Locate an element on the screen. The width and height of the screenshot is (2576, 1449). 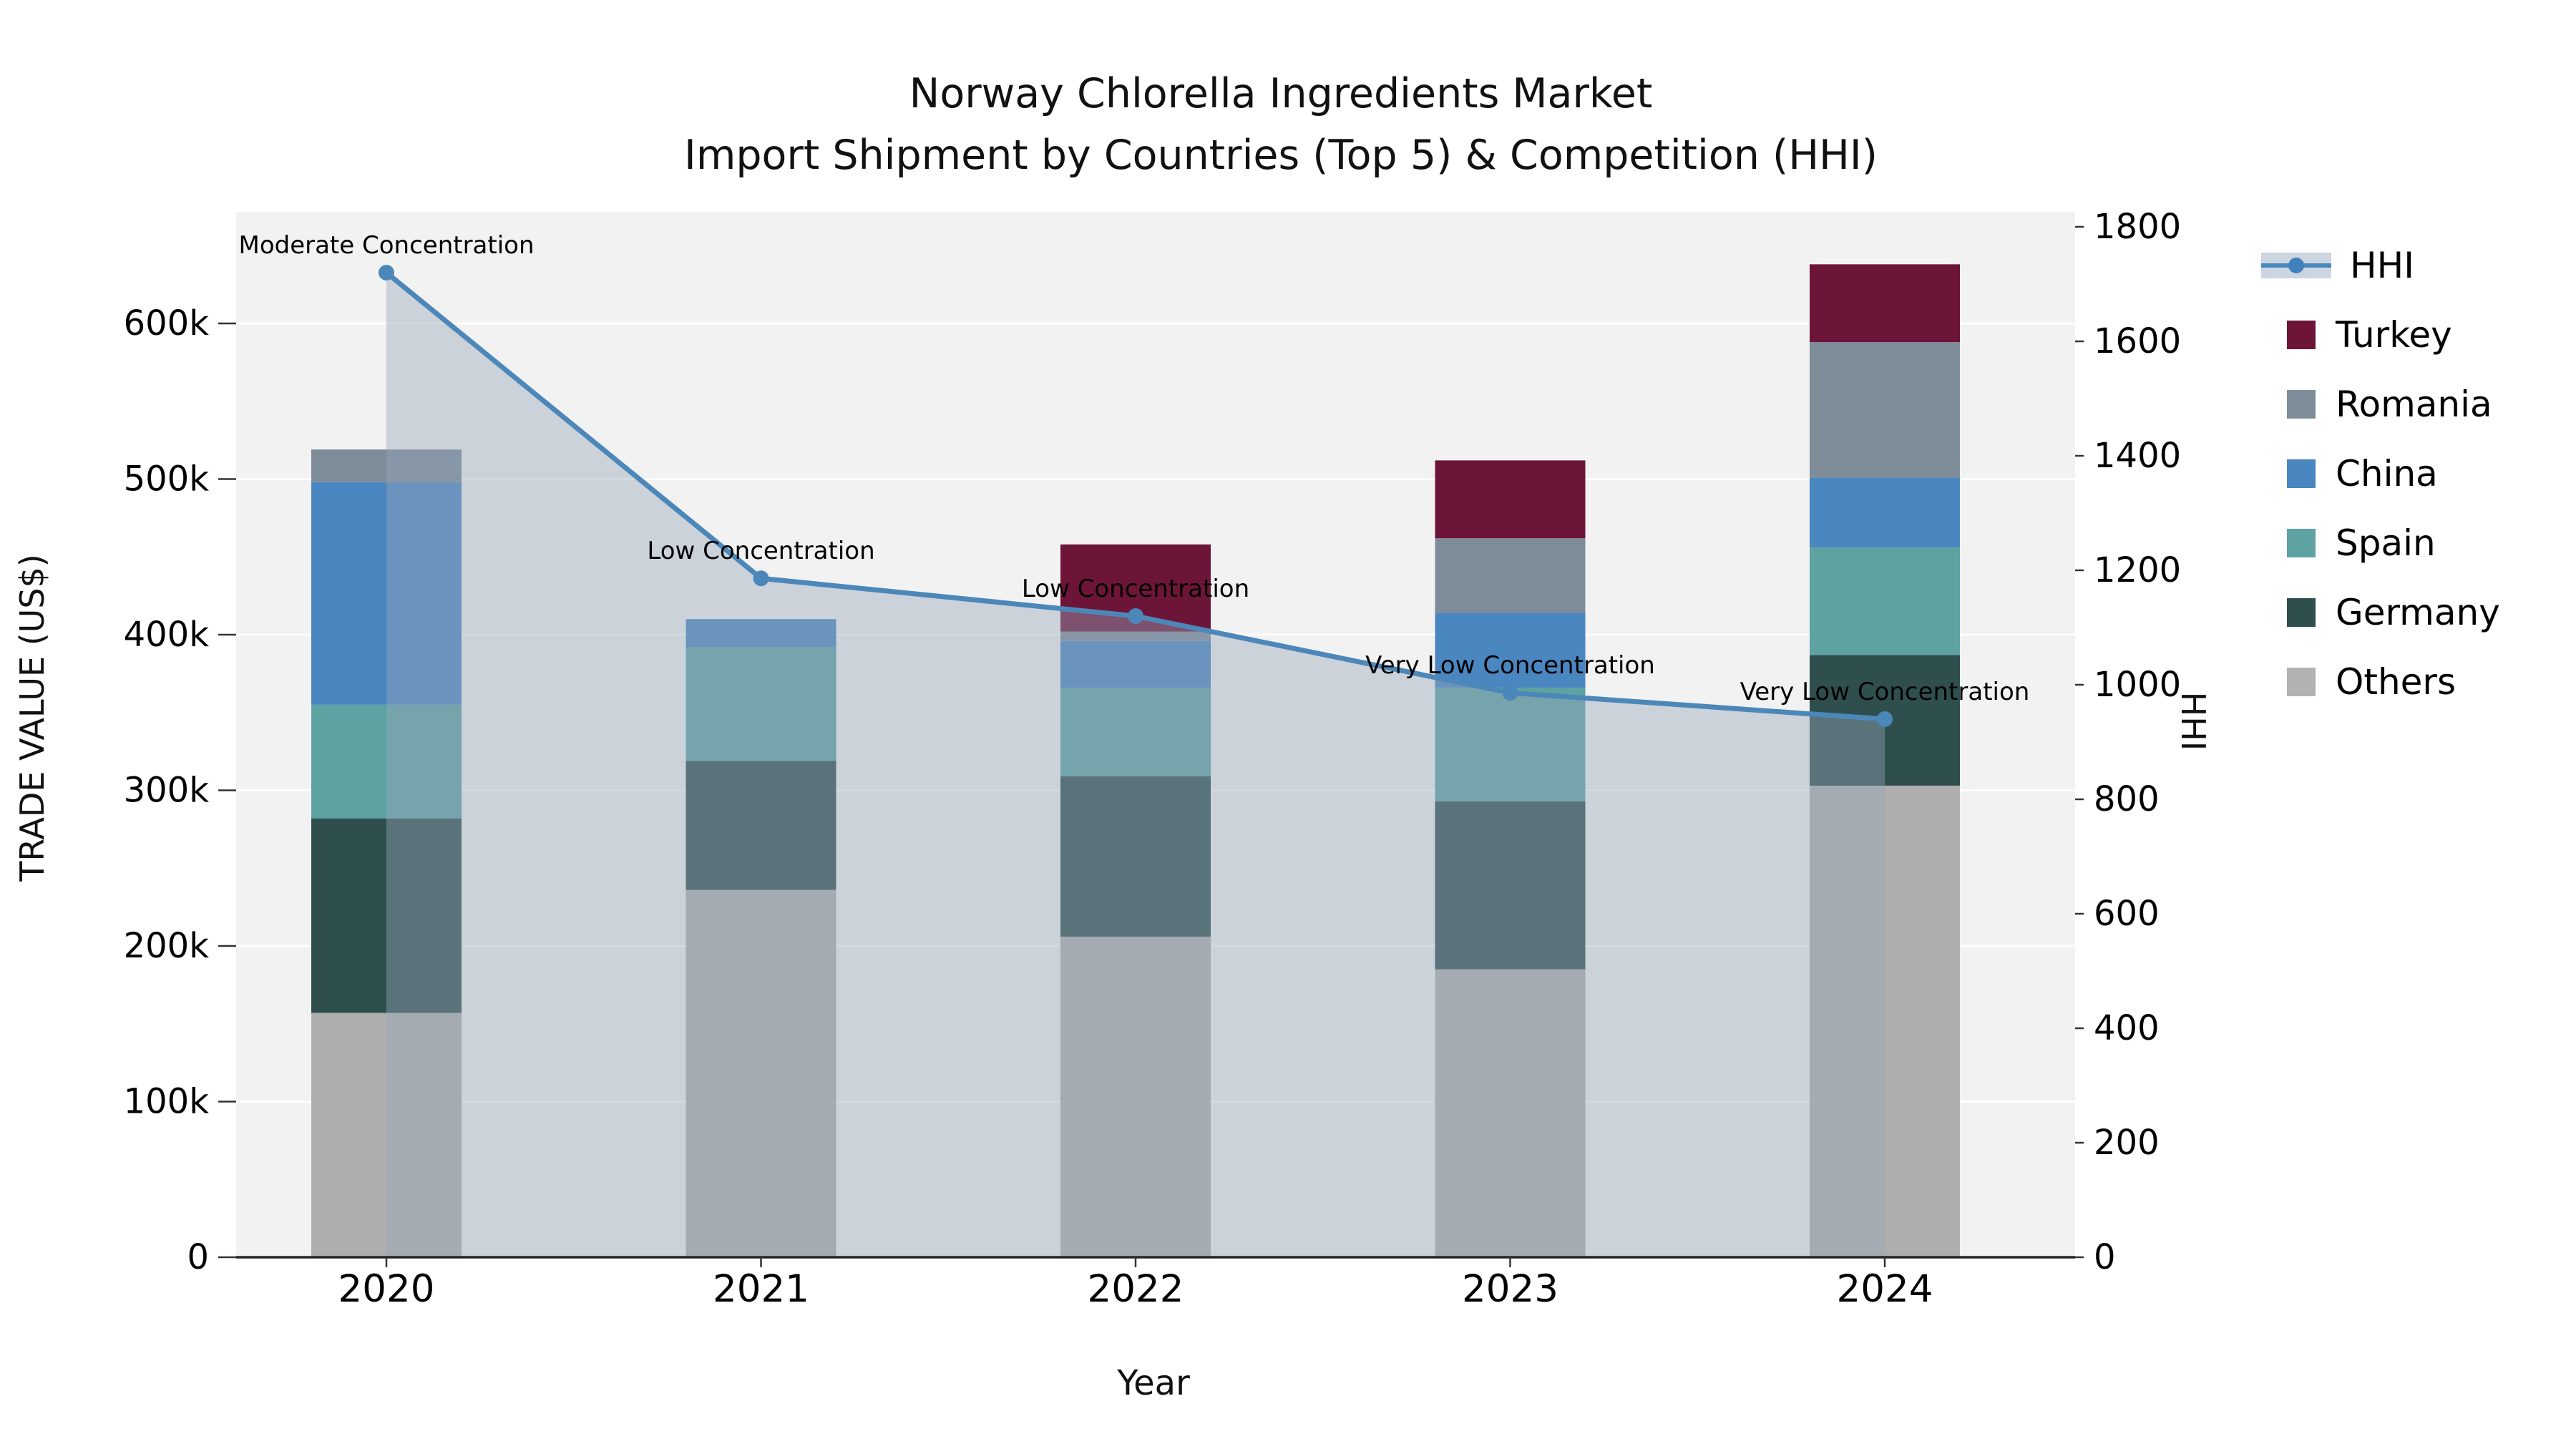
annotation-2020: Moderate Concentration is located at coordinates (386, 245).